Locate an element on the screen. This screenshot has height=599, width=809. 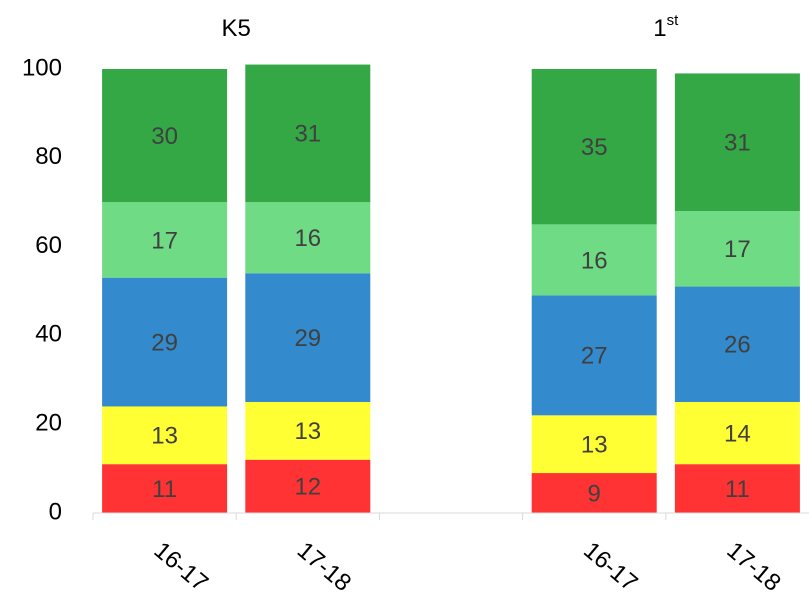
data-label: 35 is located at coordinates (594, 147).